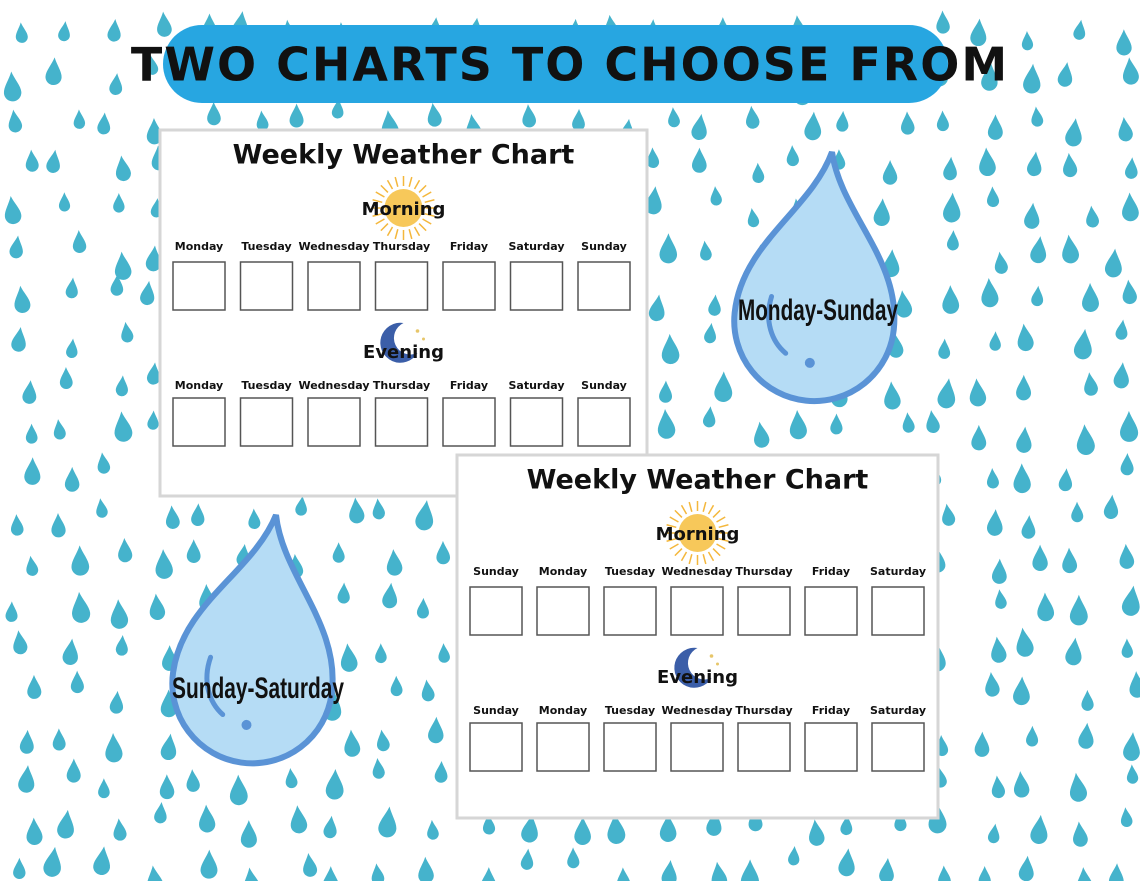  Describe the element at coordinates (399, 342) in the screenshot. I see `moon` at that location.